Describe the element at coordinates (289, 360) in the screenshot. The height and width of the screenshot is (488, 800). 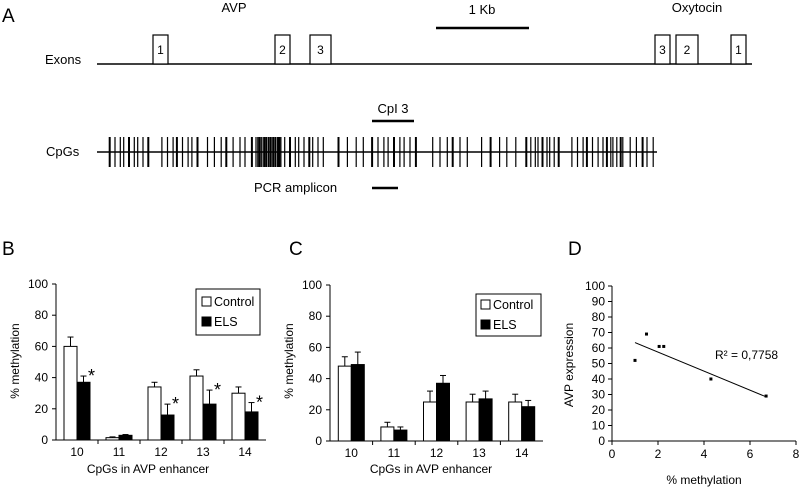
I see `chart-c-ylabel: % methylation` at that location.